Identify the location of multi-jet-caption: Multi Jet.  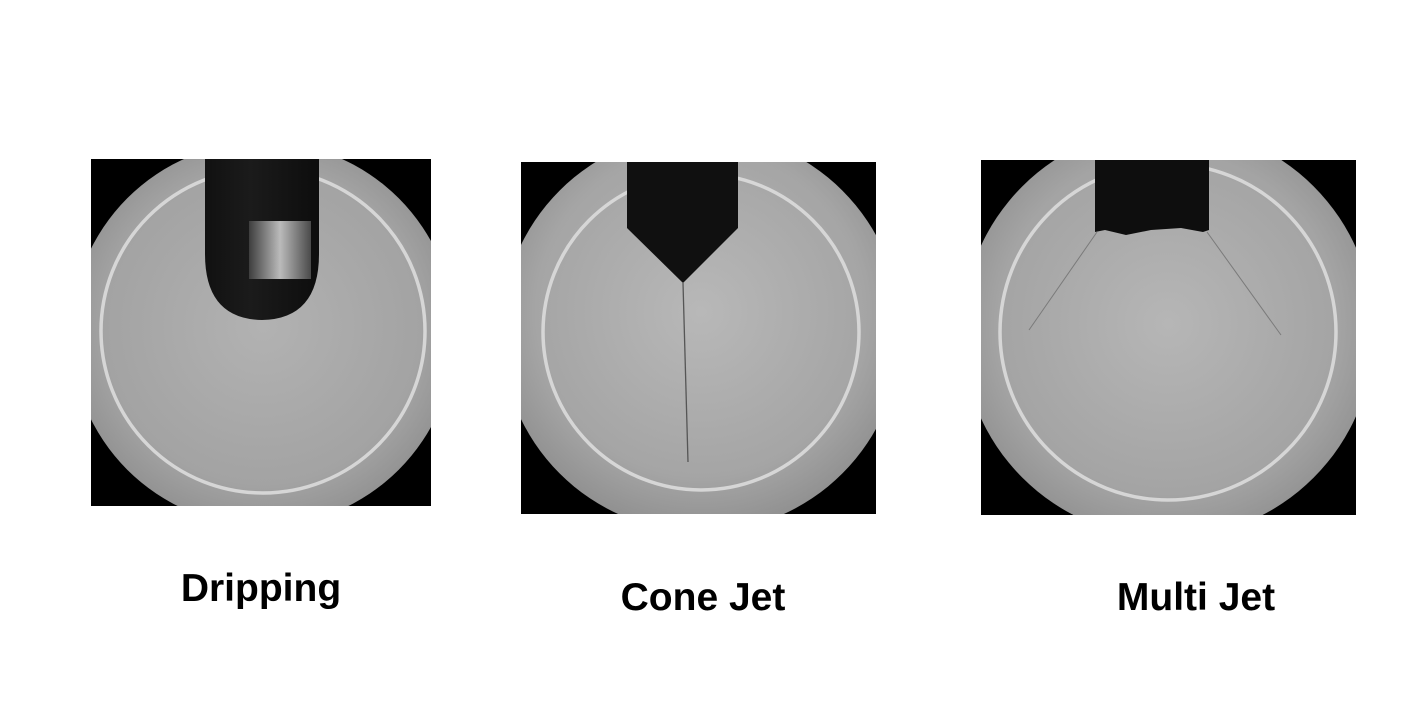
(1196, 597).